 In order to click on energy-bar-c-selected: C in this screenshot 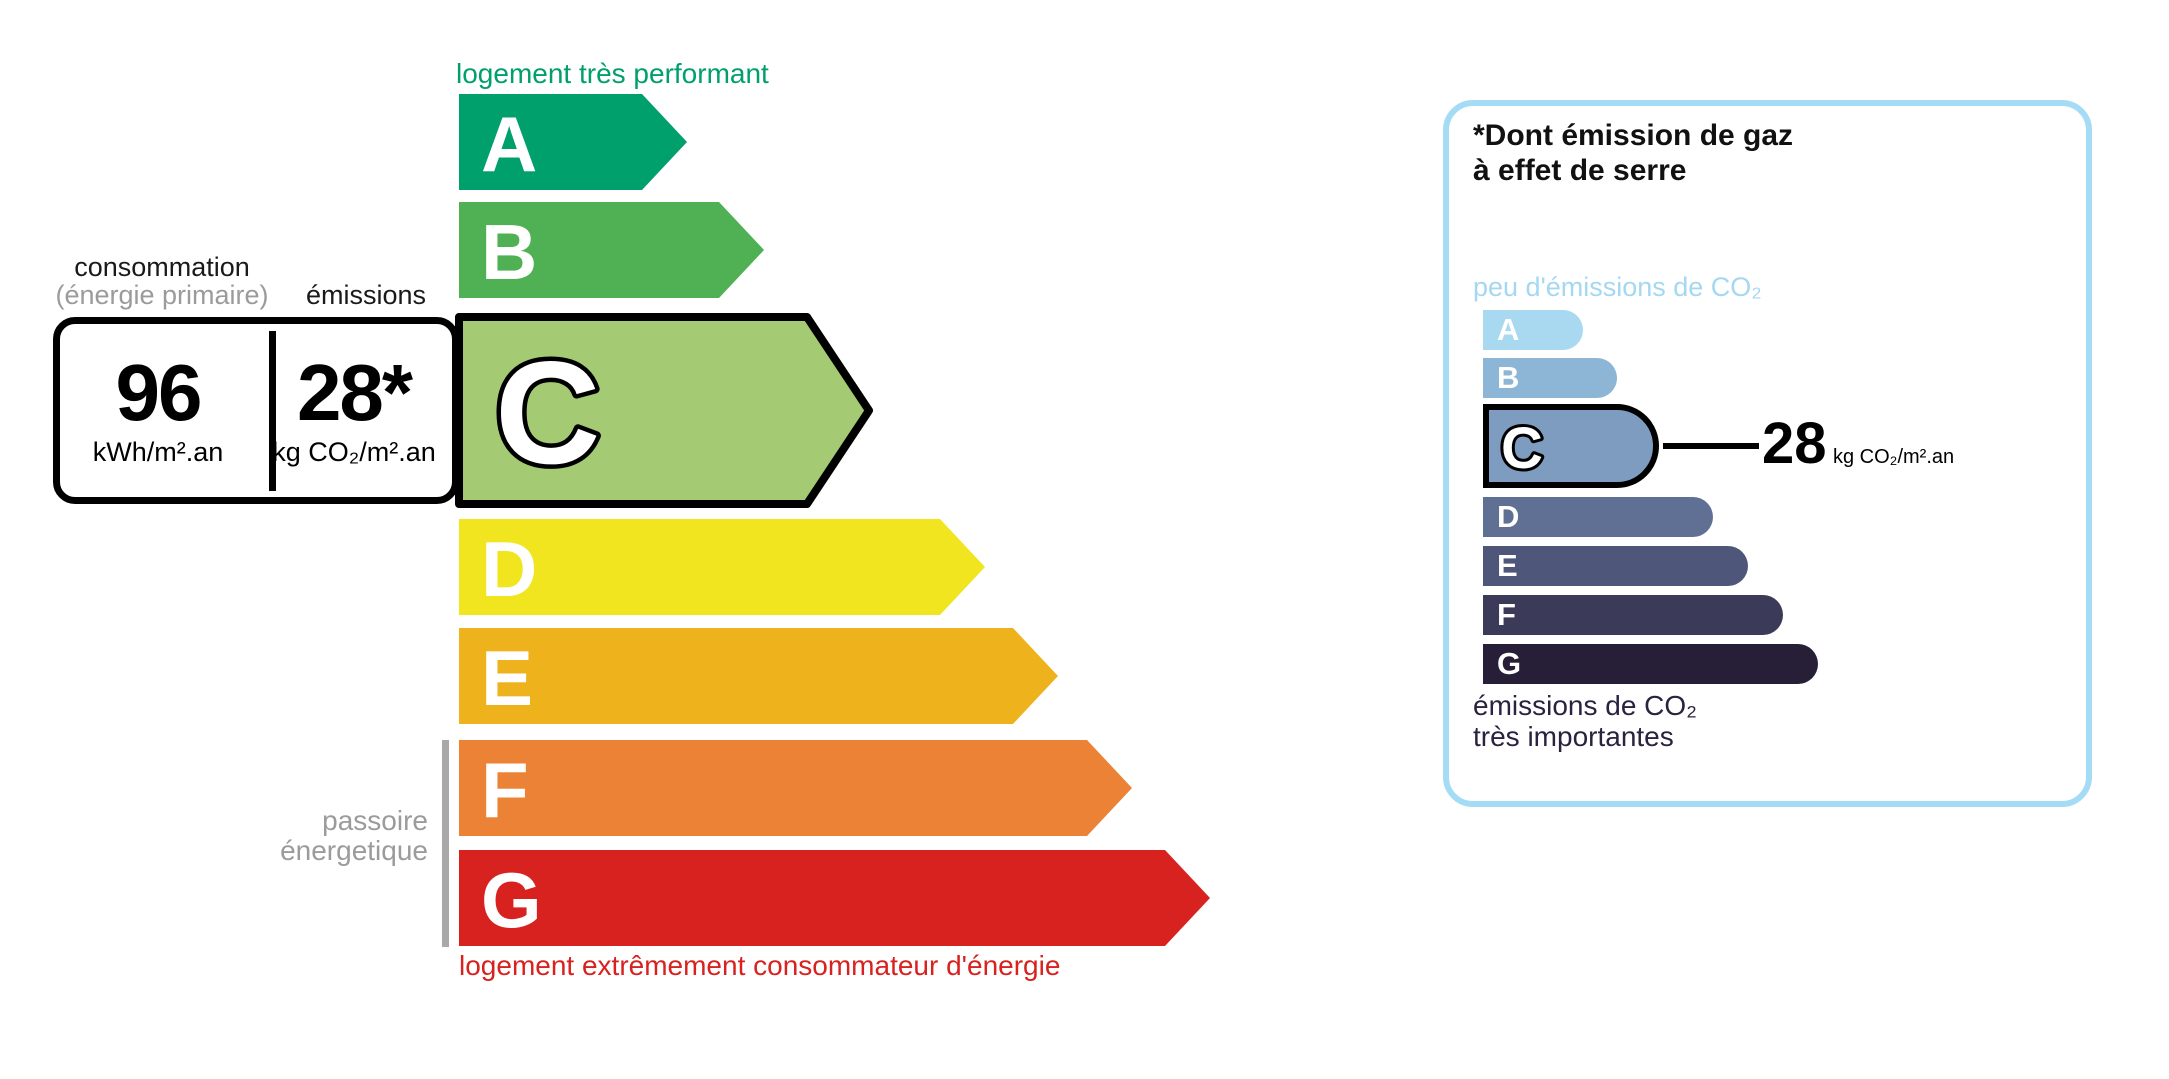, I will do `click(664, 410)`.